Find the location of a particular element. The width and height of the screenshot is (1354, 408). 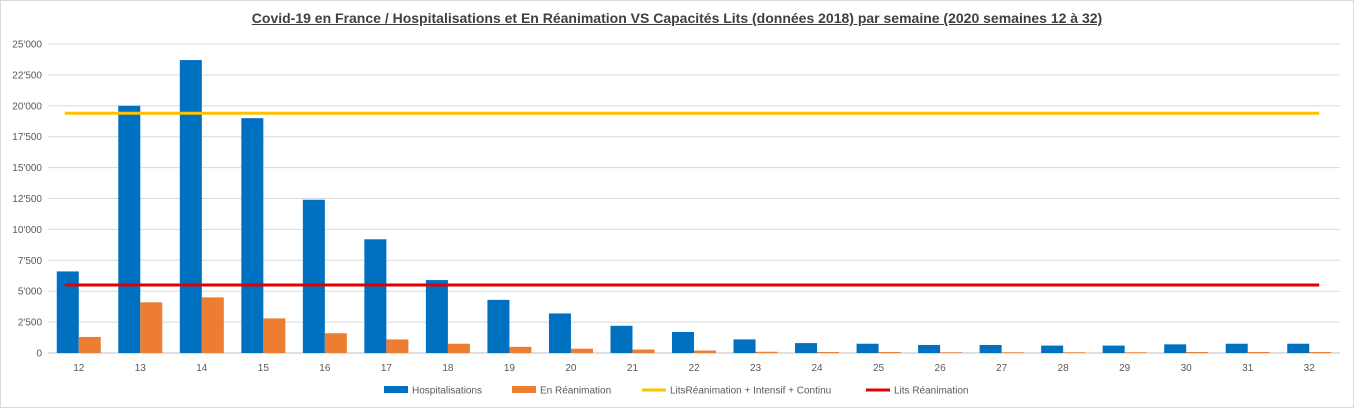

x-tick-label: 26 is located at coordinates (941, 368).